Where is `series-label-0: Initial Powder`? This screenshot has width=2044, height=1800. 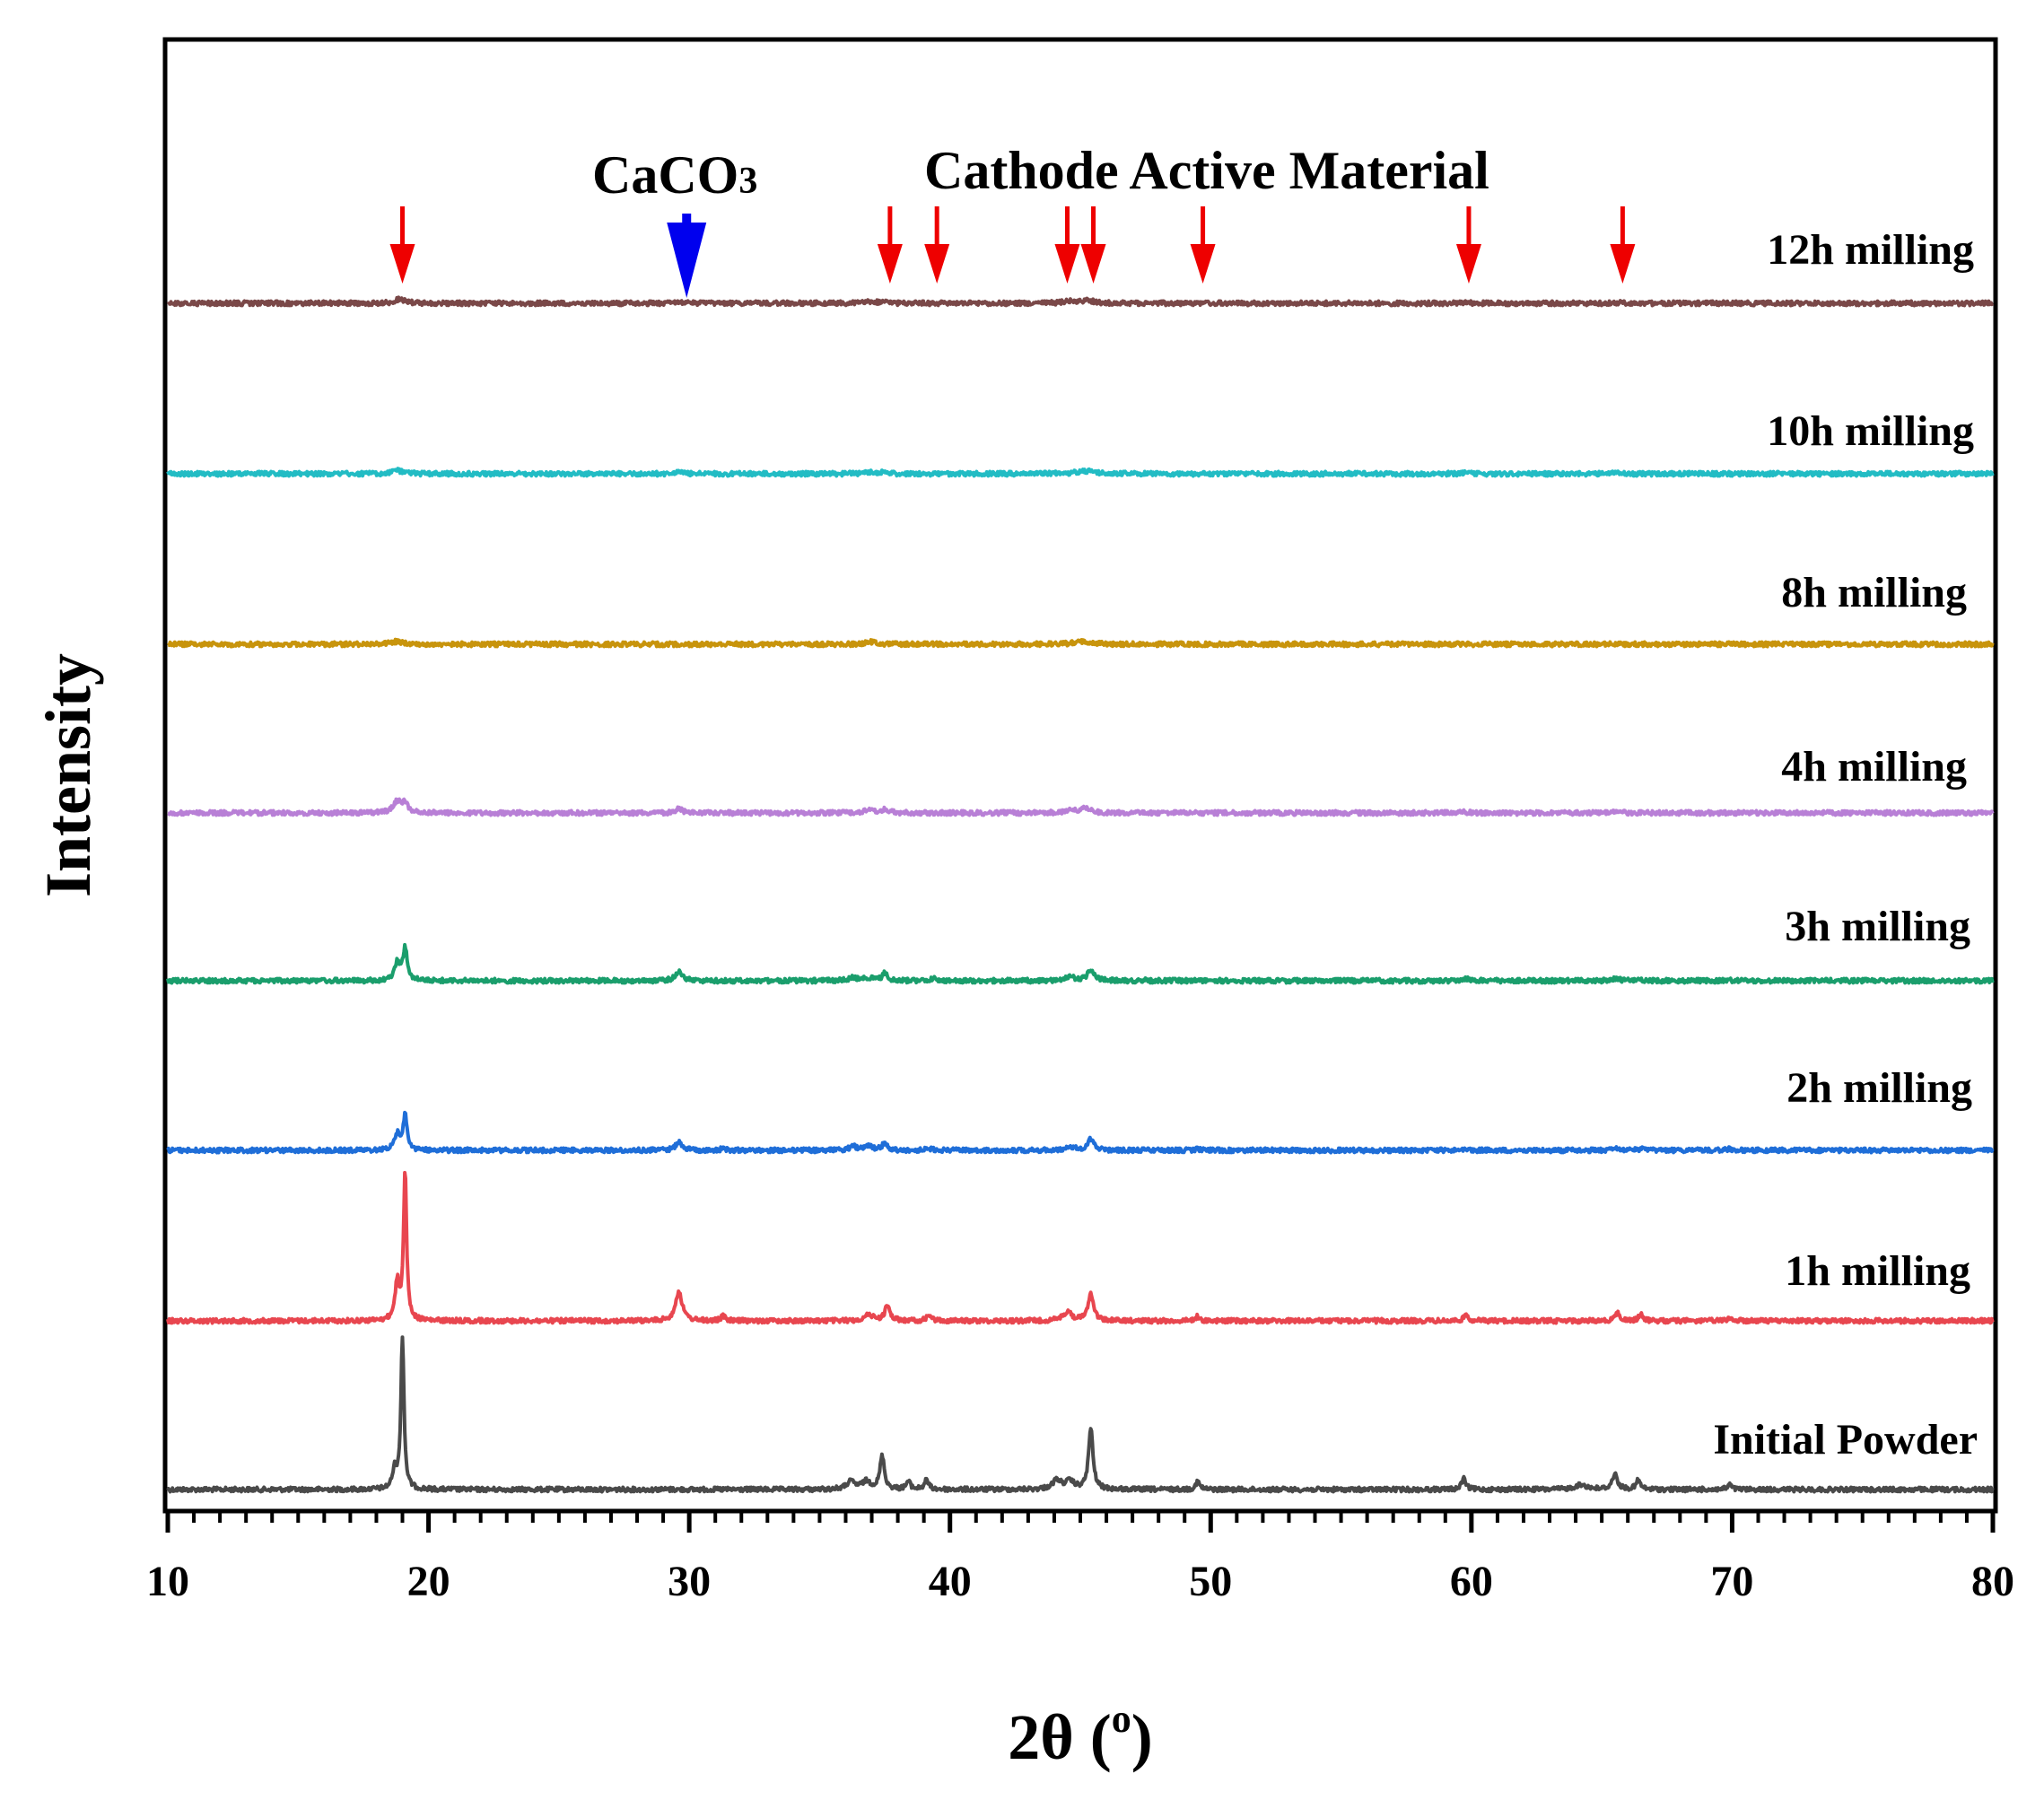 series-label-0: Initial Powder is located at coordinates (1845, 1440).